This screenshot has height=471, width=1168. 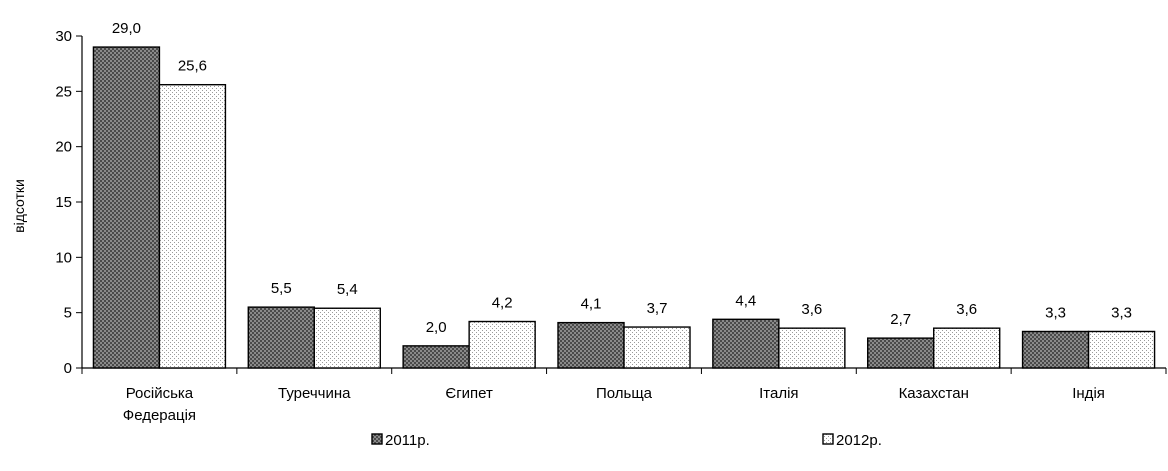 What do you see at coordinates (502, 303) in the screenshot?
I see `data-label: 4,2` at bounding box center [502, 303].